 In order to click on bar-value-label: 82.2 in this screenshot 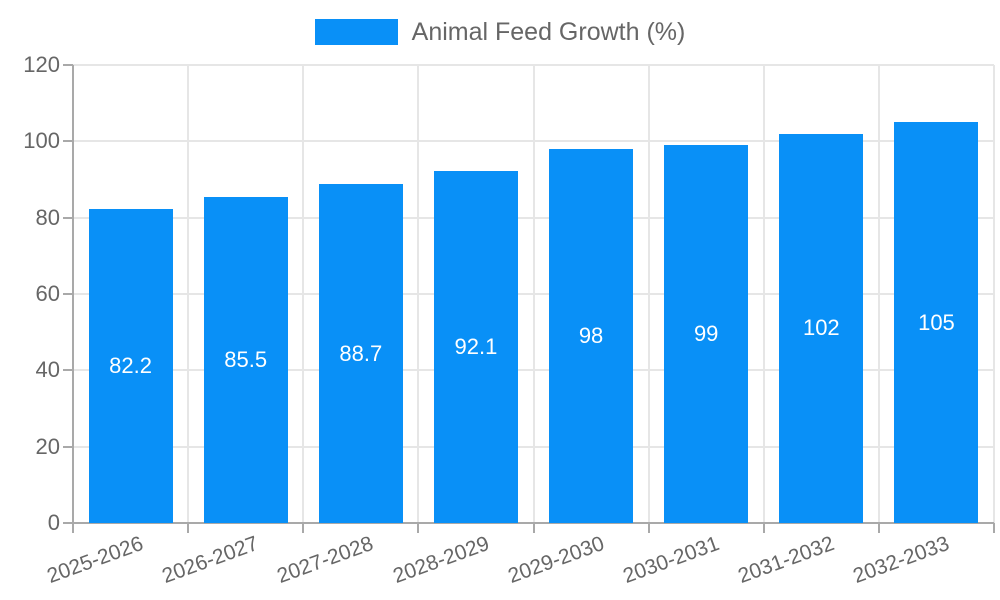, I will do `click(130, 366)`.